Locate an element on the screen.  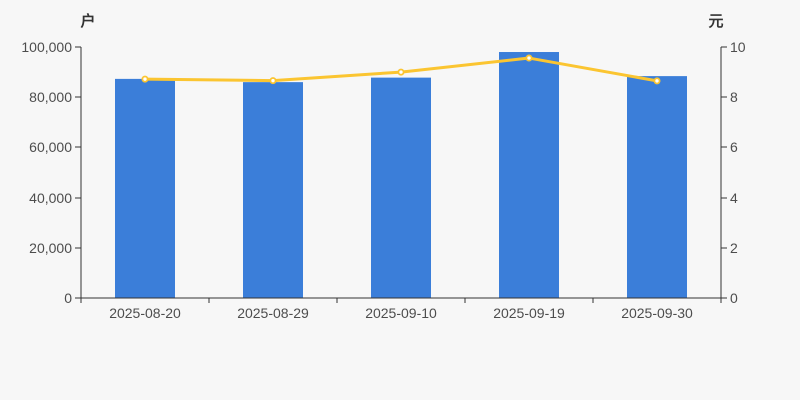
x-axis-label: 2025-08-29 is located at coordinates (273, 313).